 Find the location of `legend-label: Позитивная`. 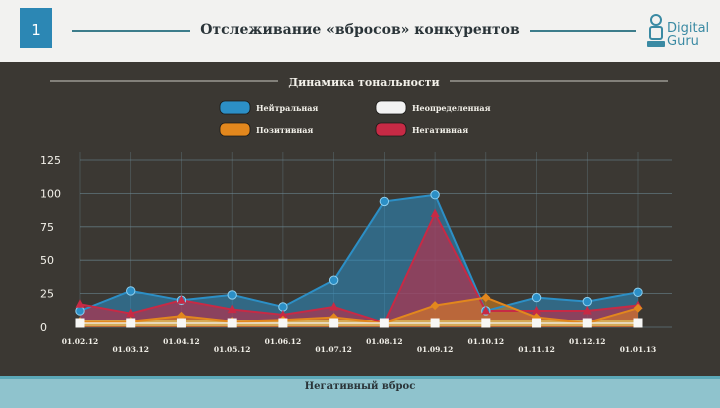

legend-label: Позитивная is located at coordinates (284, 130).